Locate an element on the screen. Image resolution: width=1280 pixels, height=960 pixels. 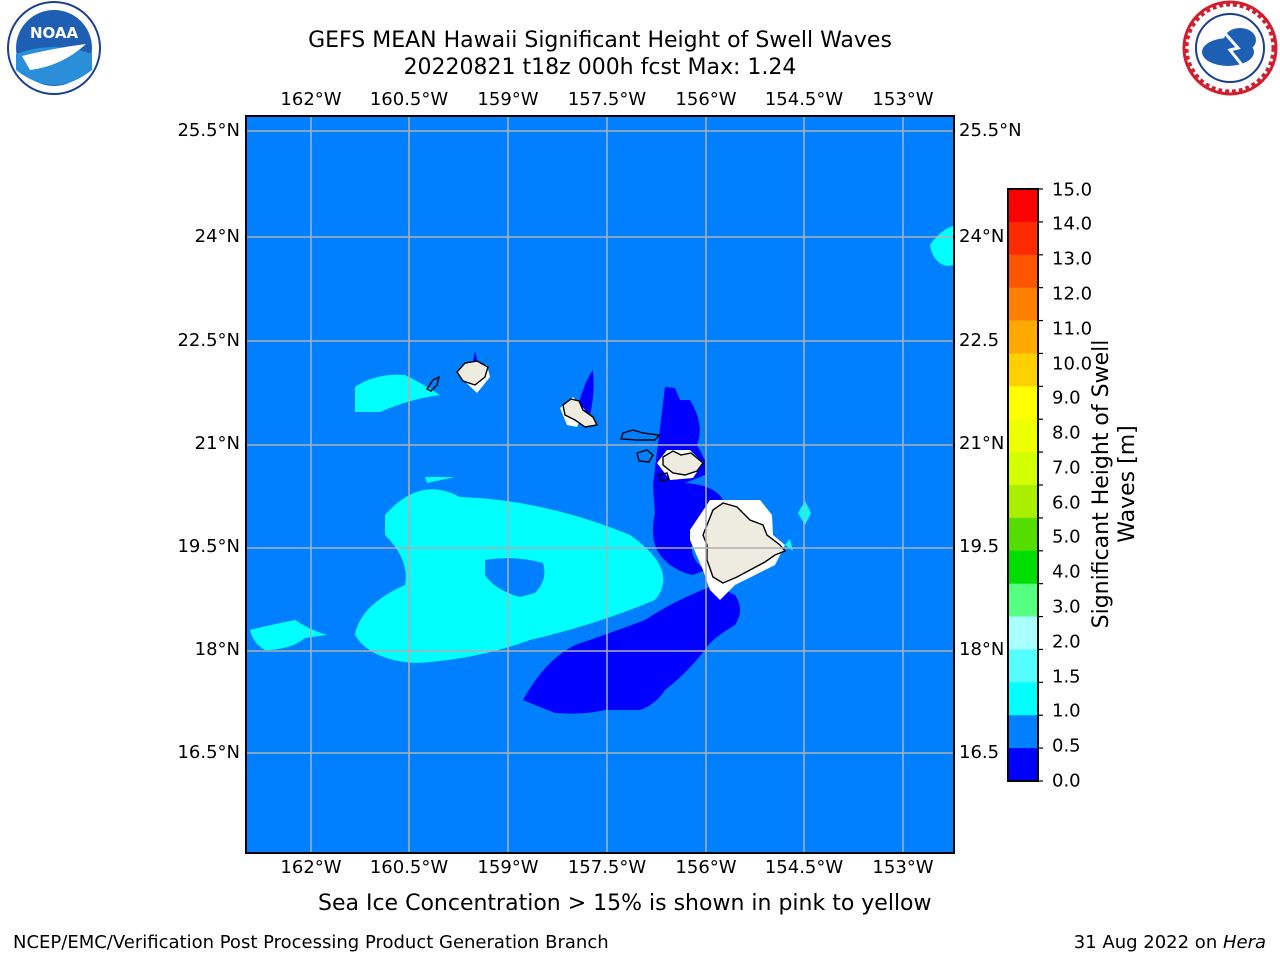
colorbar-label: 2.0 is located at coordinates (1066, 642).